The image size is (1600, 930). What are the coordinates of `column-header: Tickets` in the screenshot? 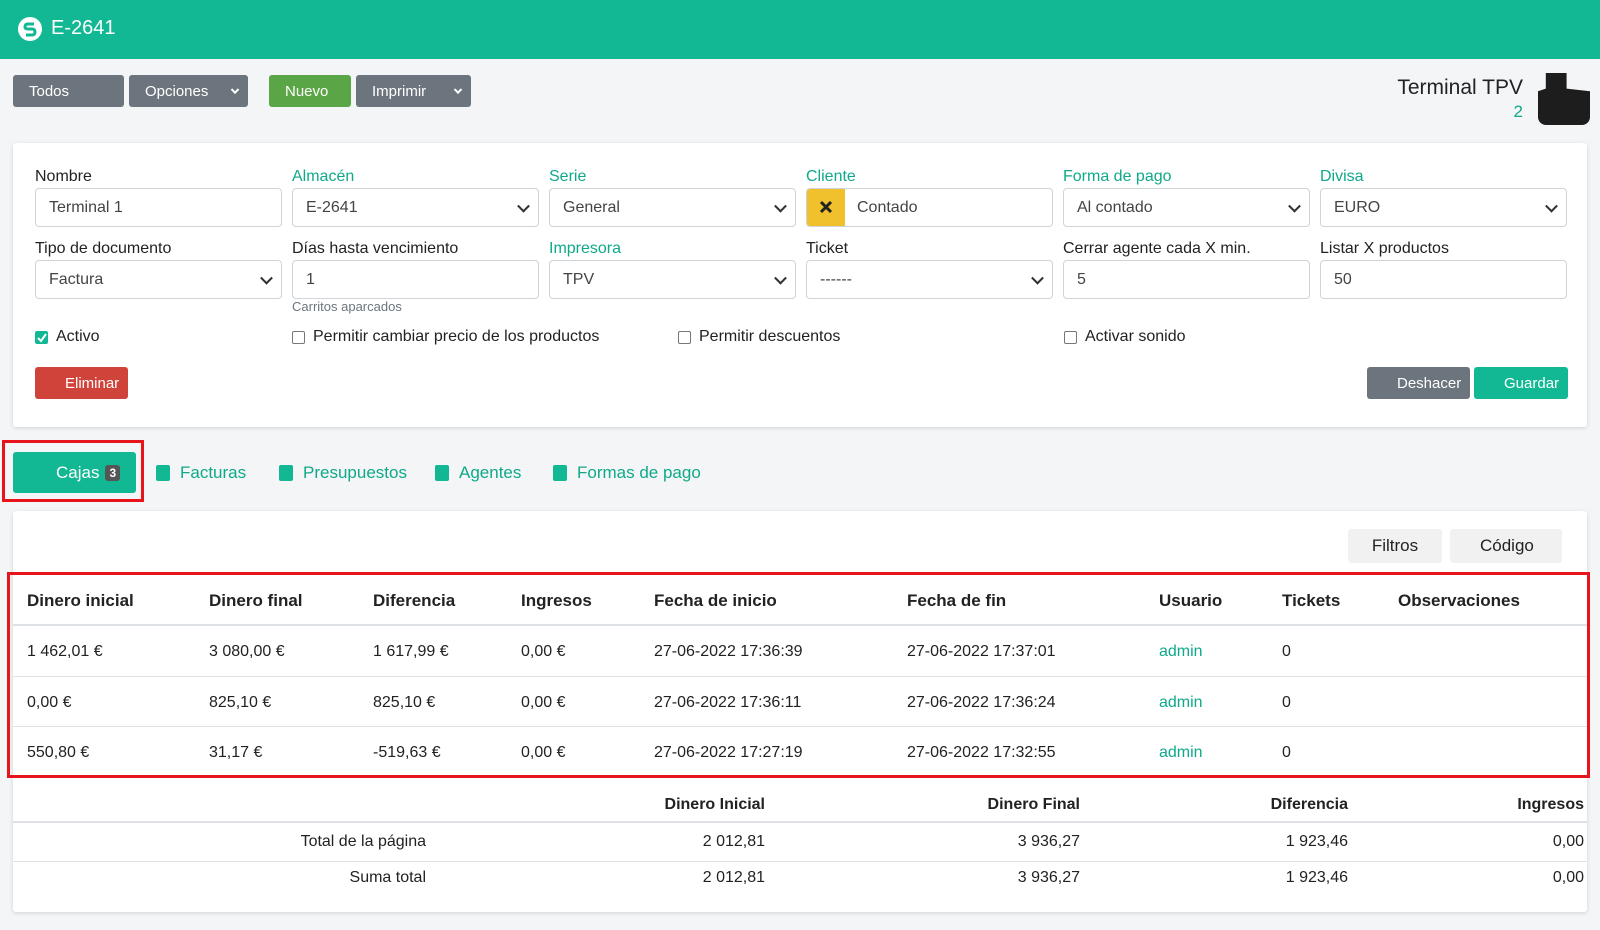 It's located at (1311, 600).